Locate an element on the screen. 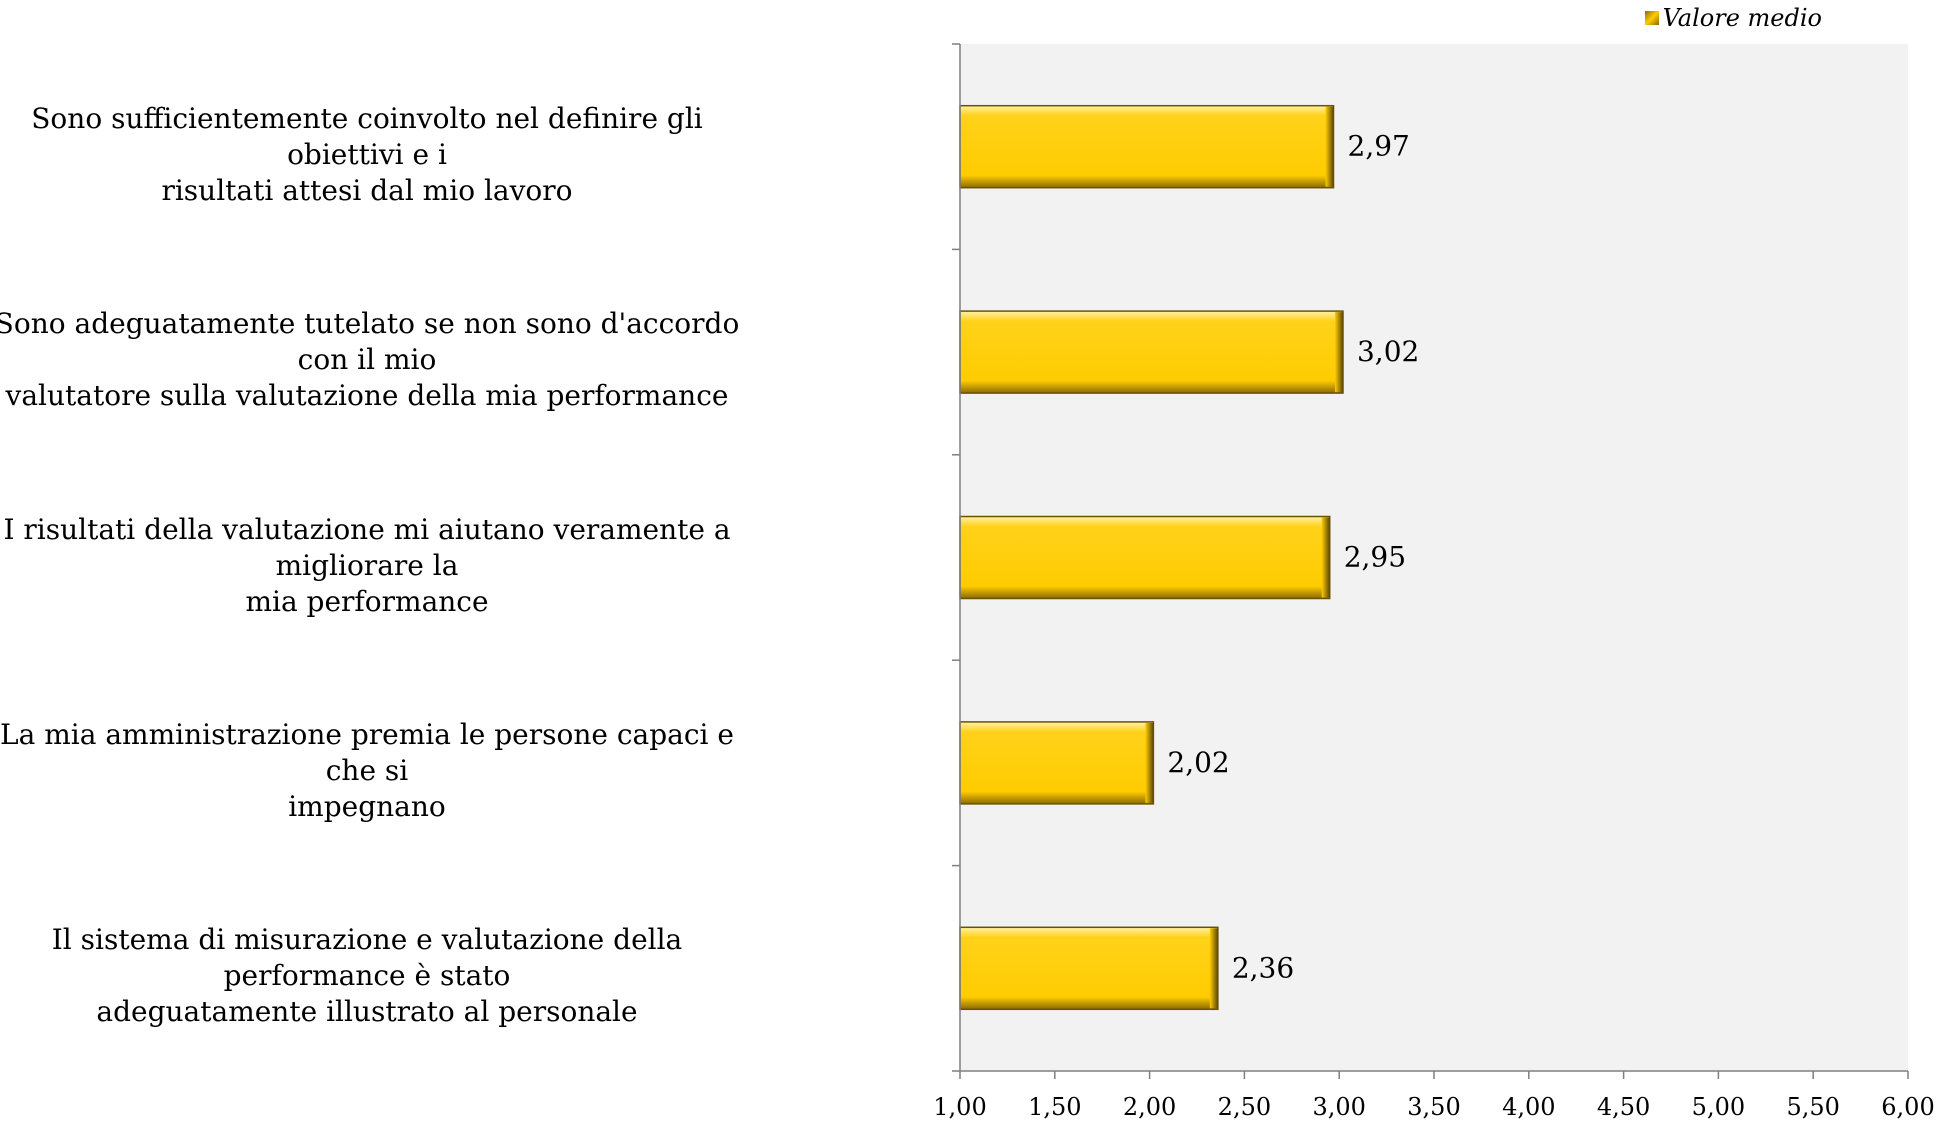 The height and width of the screenshot is (1121, 1952). legend-label: Valore medio is located at coordinates (1742, 18).